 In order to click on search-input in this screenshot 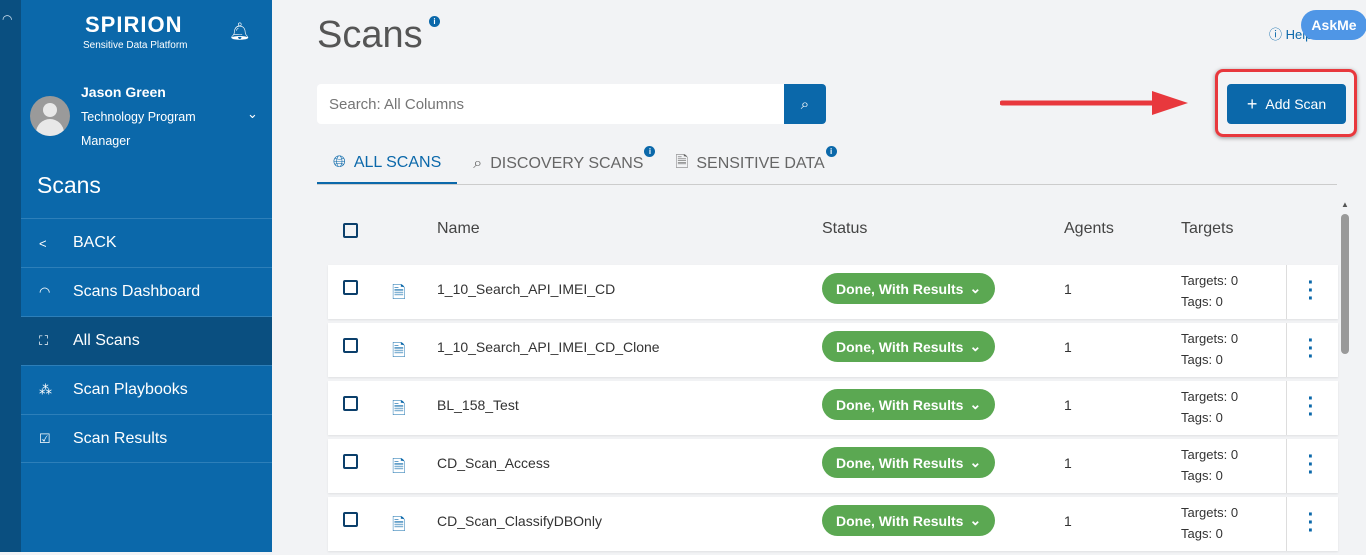, I will do `click(550, 104)`.